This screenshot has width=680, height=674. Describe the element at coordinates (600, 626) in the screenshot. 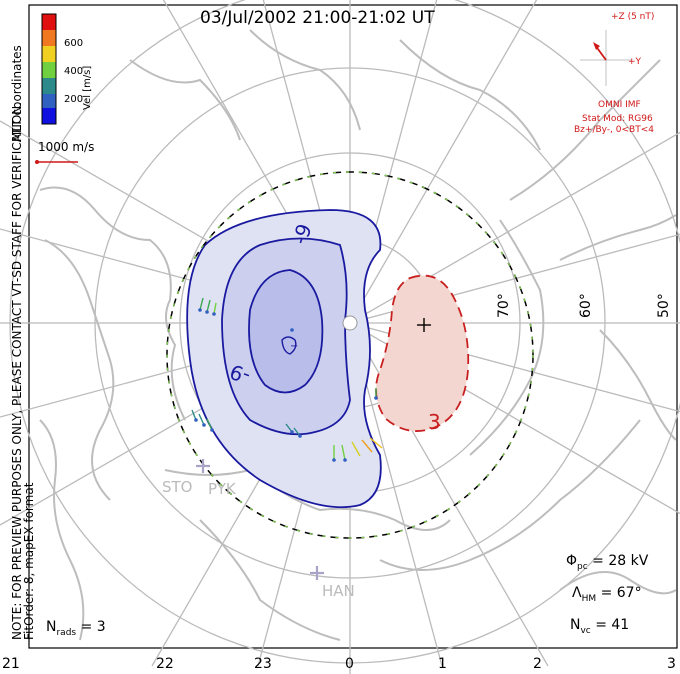

I see `vector-count: Nvc = 41` at that location.